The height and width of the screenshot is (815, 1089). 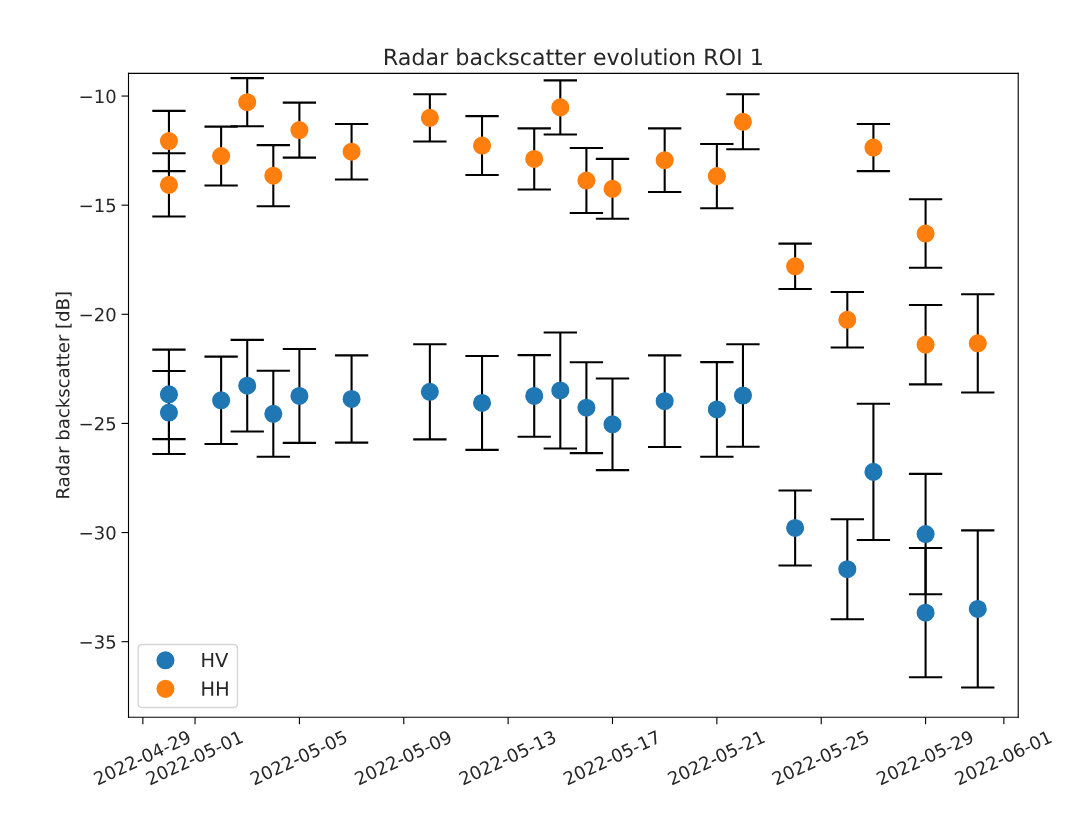 What do you see at coordinates (215, 660) in the screenshot?
I see `legend-label: HV` at bounding box center [215, 660].